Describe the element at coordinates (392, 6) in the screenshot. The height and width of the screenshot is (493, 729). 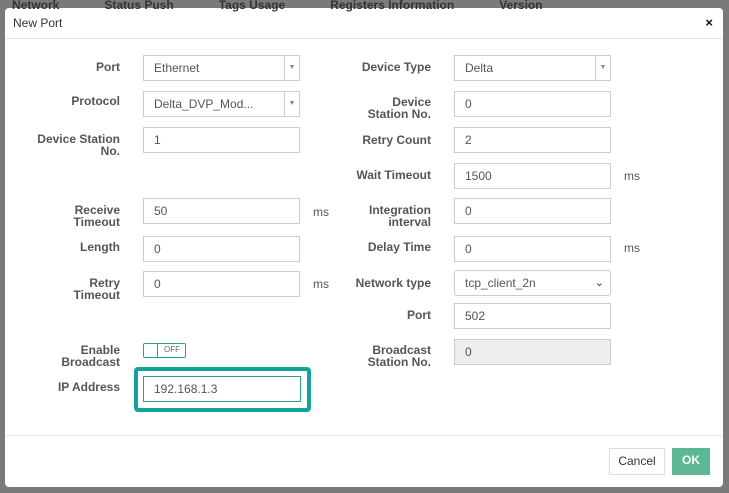
I see `tab-registers-information: Registers Information` at that location.